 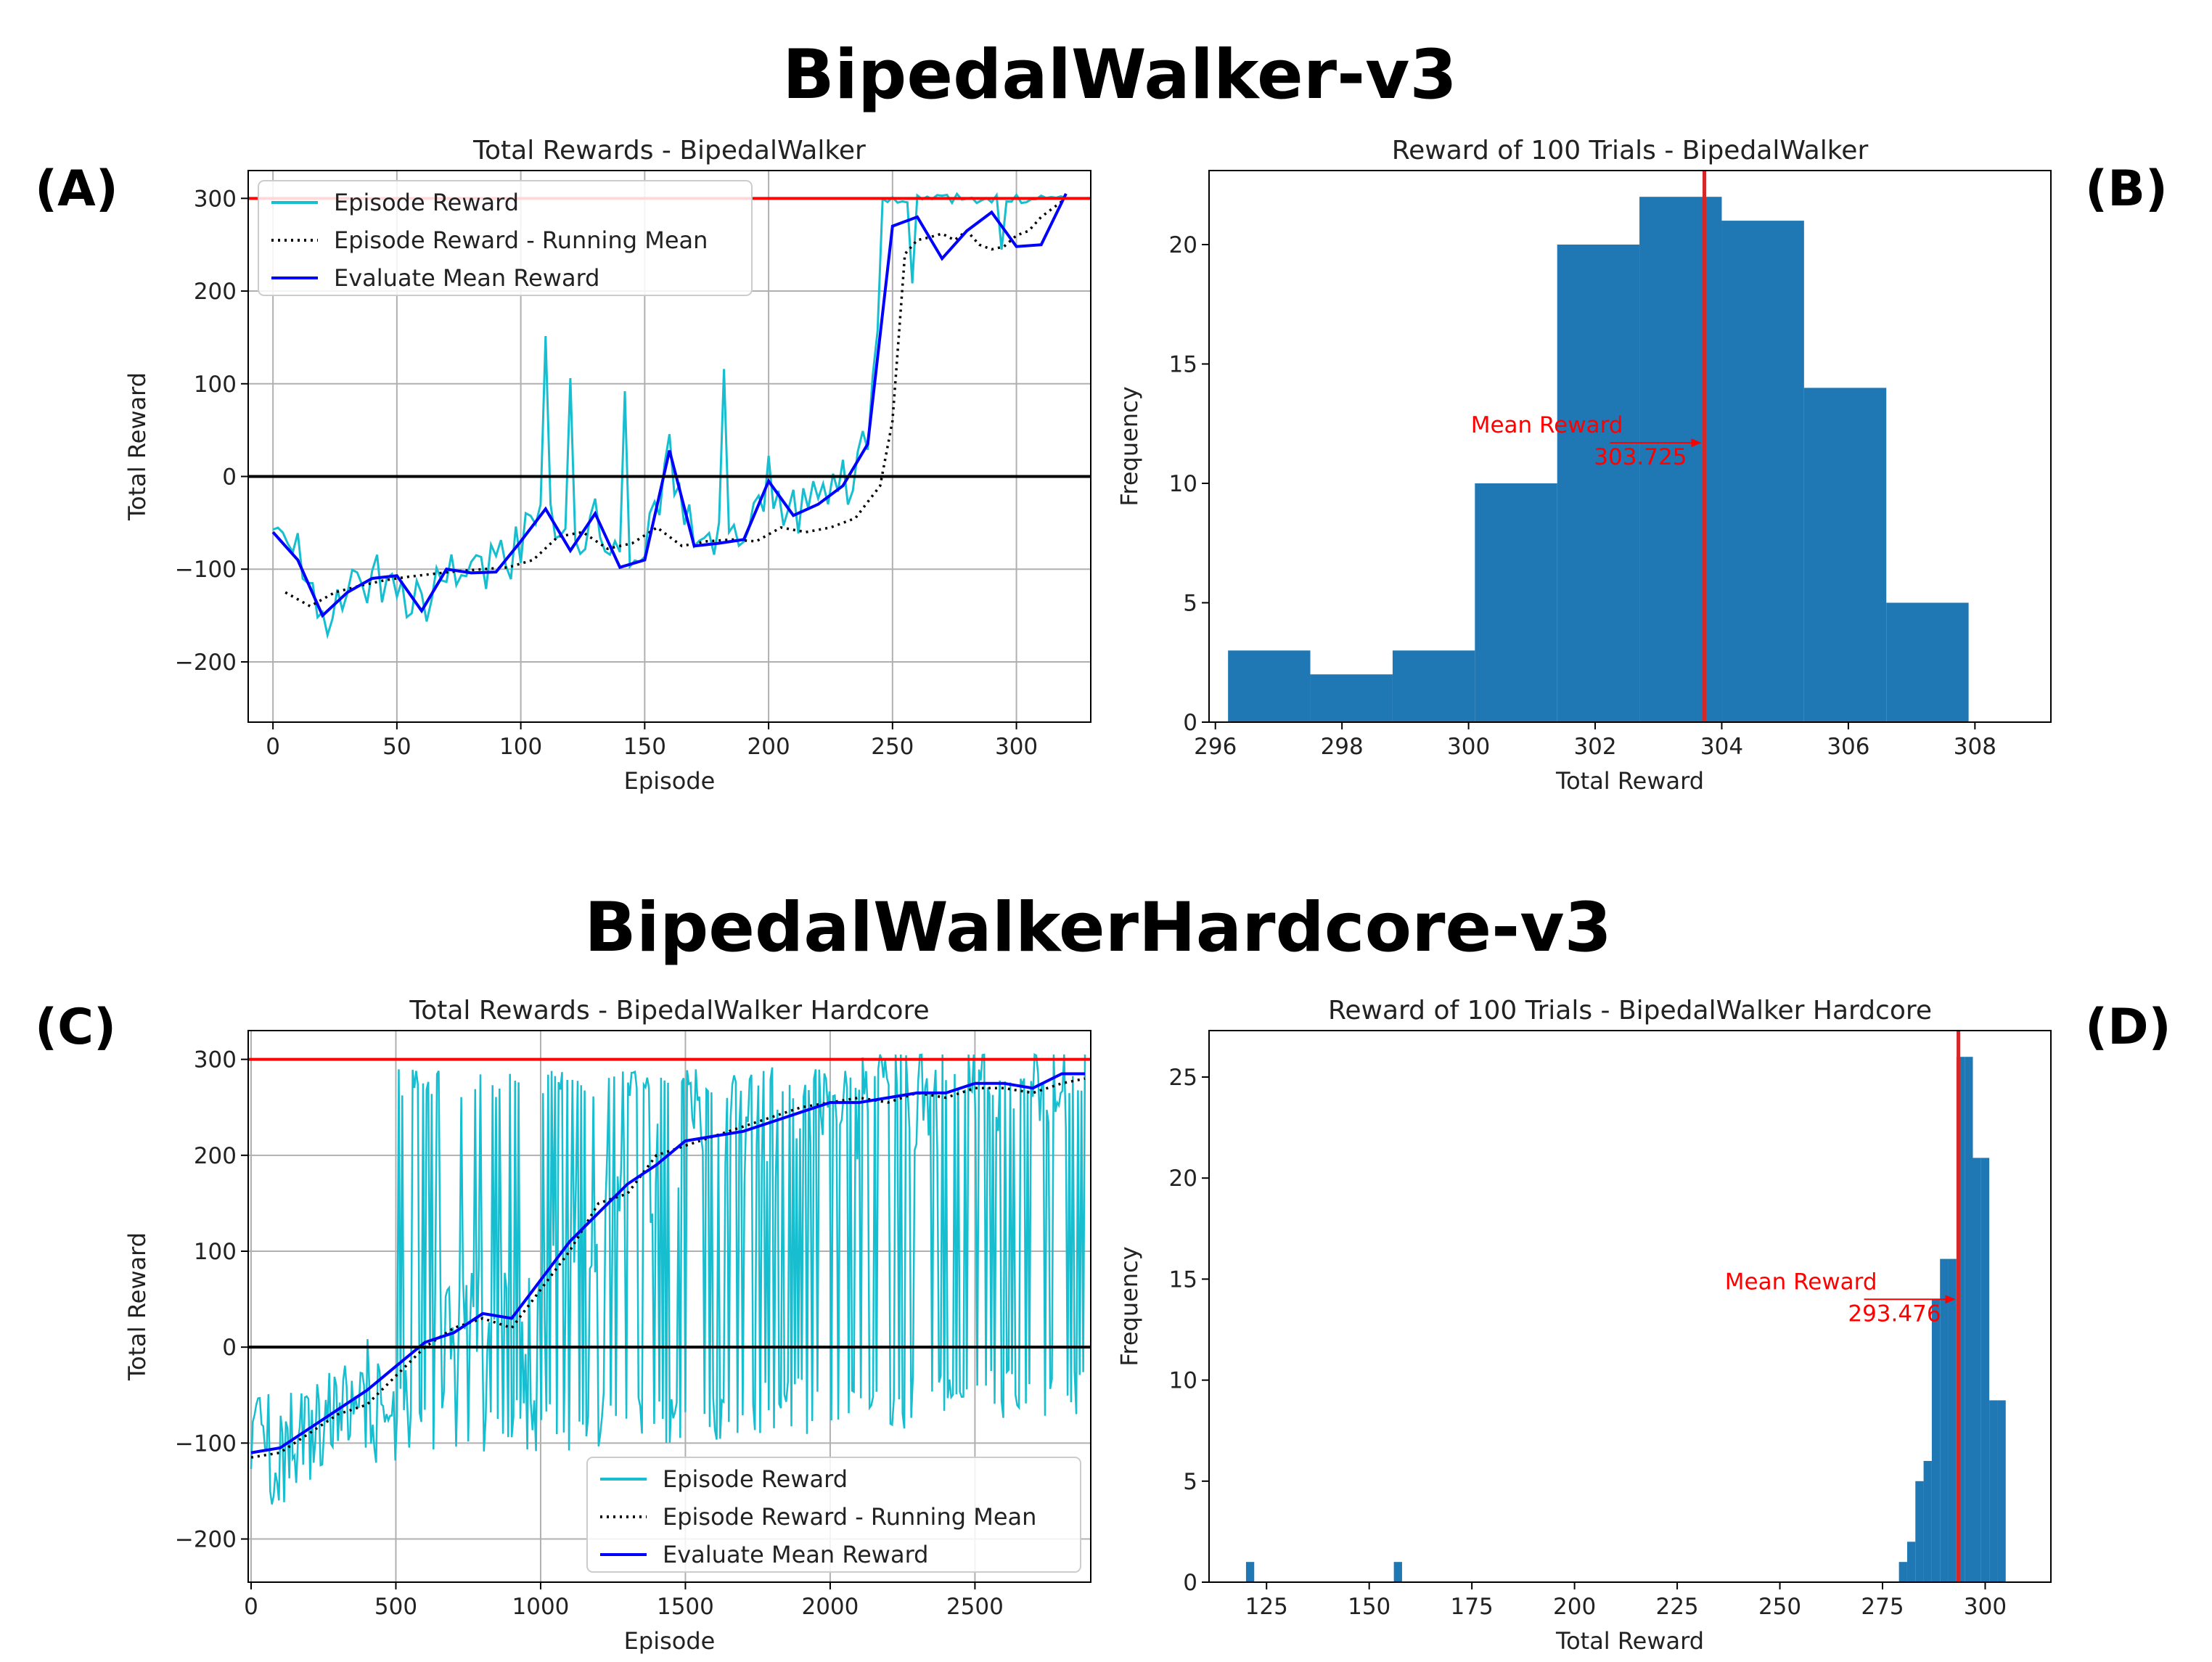 I want to click on y-tick-label: 10, so click(x=1183, y=484).